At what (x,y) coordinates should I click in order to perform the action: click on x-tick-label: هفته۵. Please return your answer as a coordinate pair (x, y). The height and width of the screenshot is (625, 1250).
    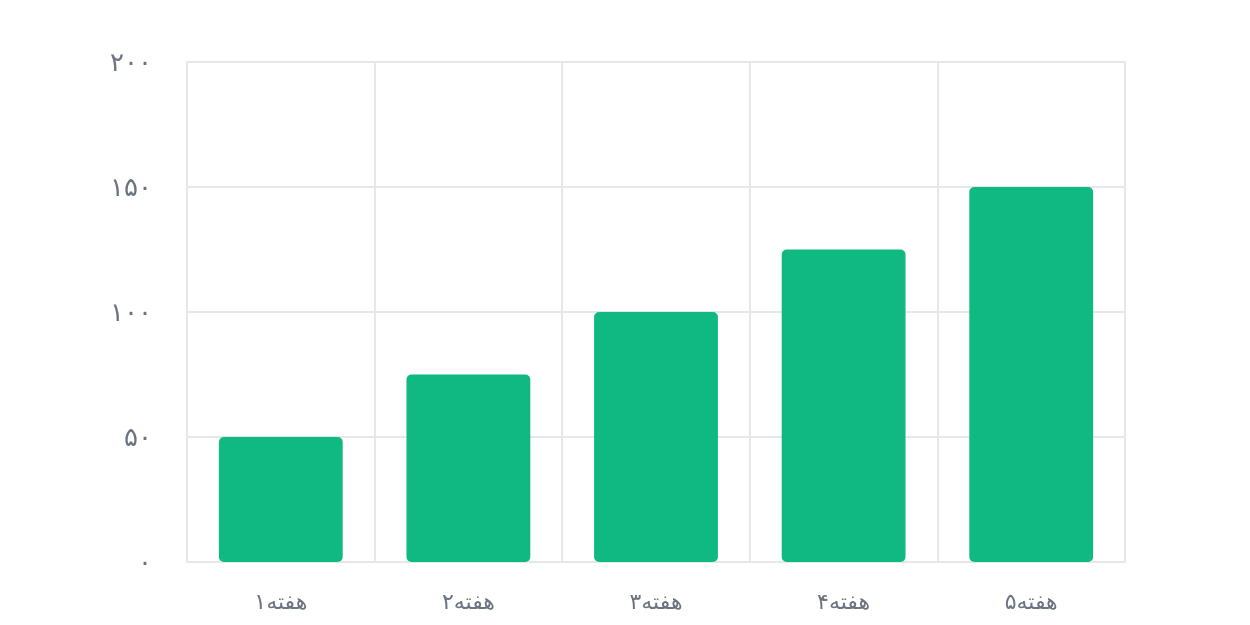
    Looking at the image, I should click on (1031, 601).